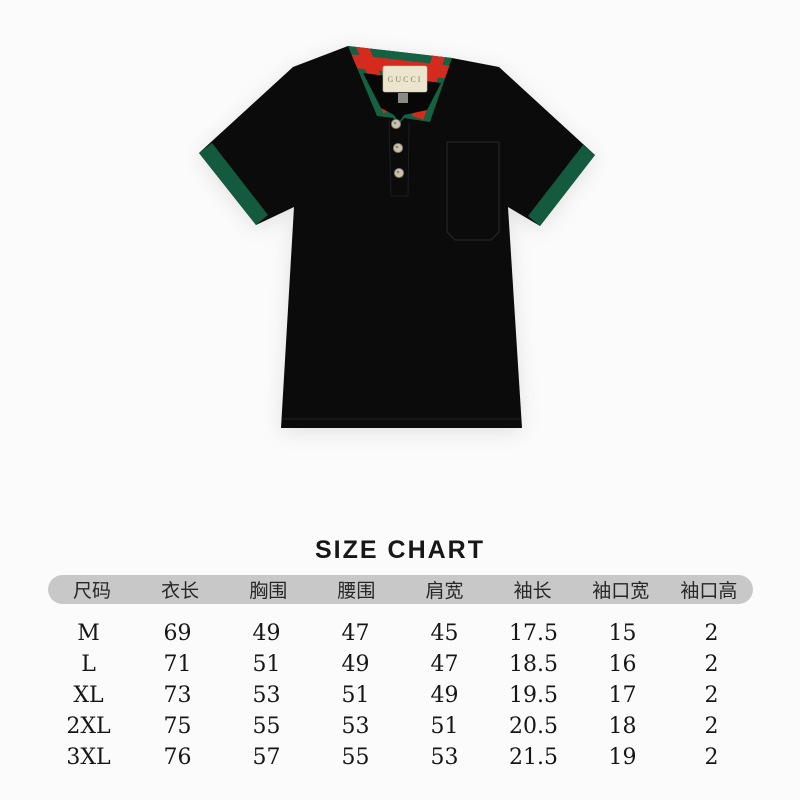 This screenshot has width=800, height=800. I want to click on size-cell: L, so click(88, 664).